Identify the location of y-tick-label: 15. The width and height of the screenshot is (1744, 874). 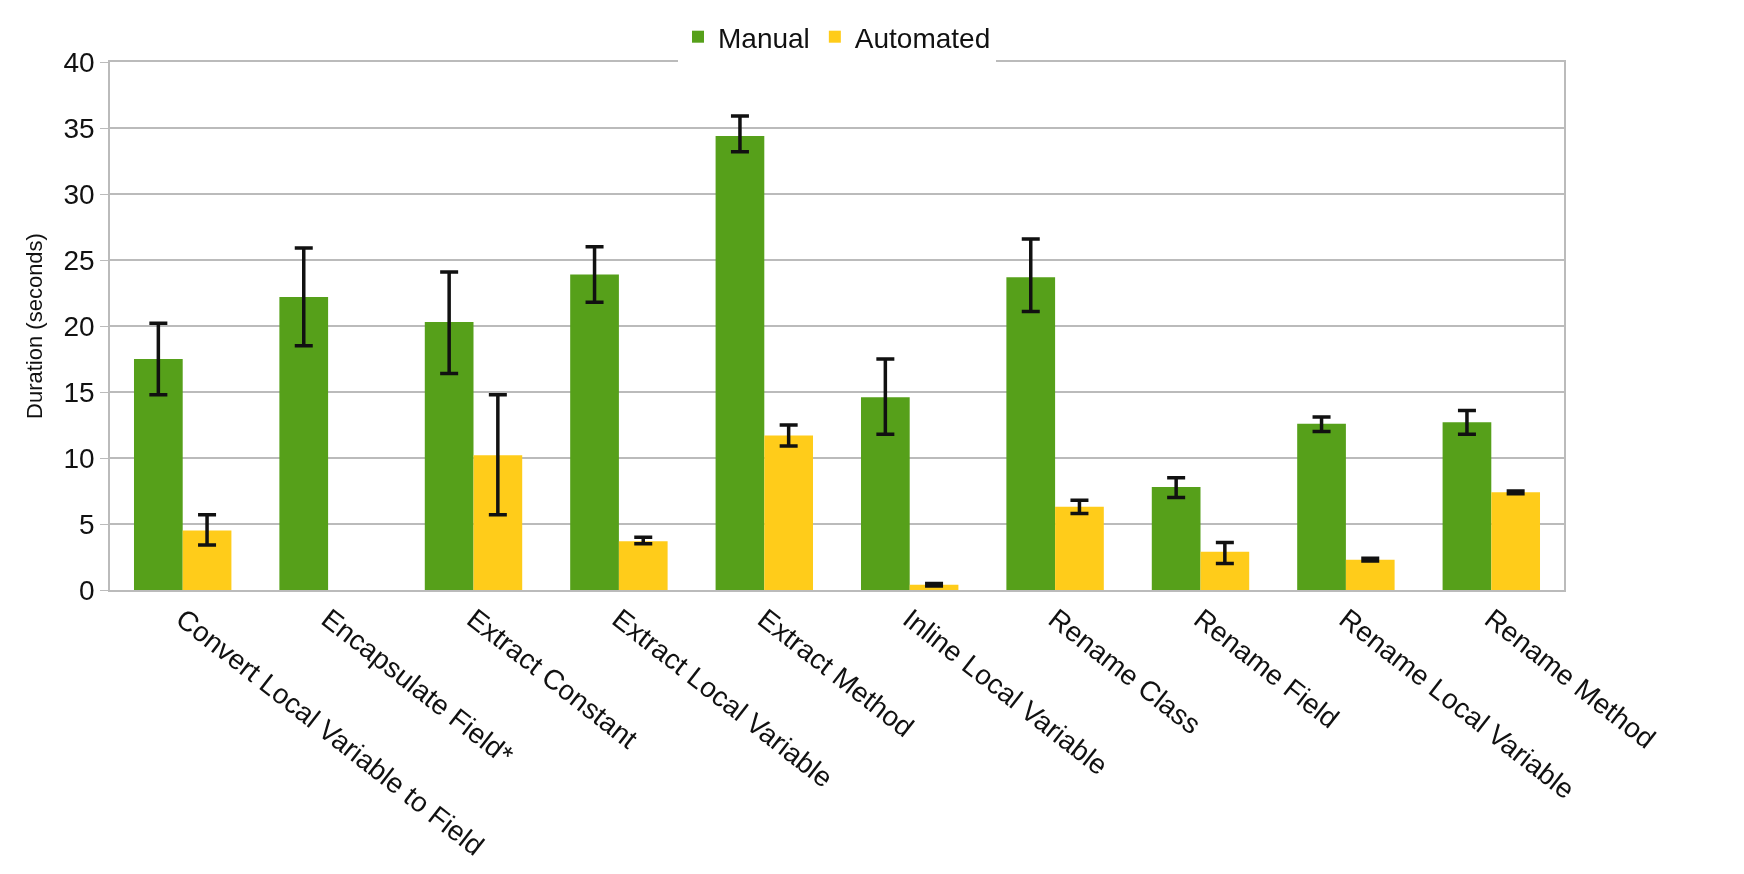
(79, 392).